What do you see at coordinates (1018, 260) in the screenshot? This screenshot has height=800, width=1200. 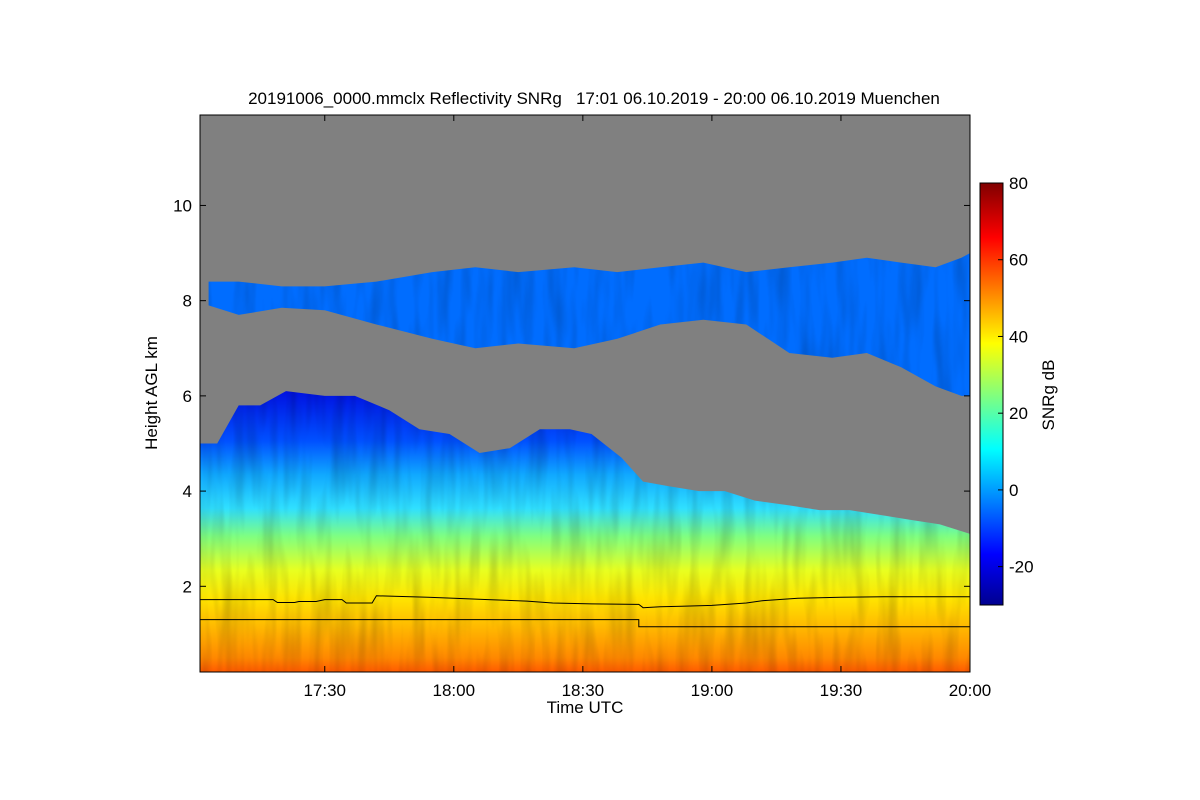 I see `colorbar-tick-label: 60` at bounding box center [1018, 260].